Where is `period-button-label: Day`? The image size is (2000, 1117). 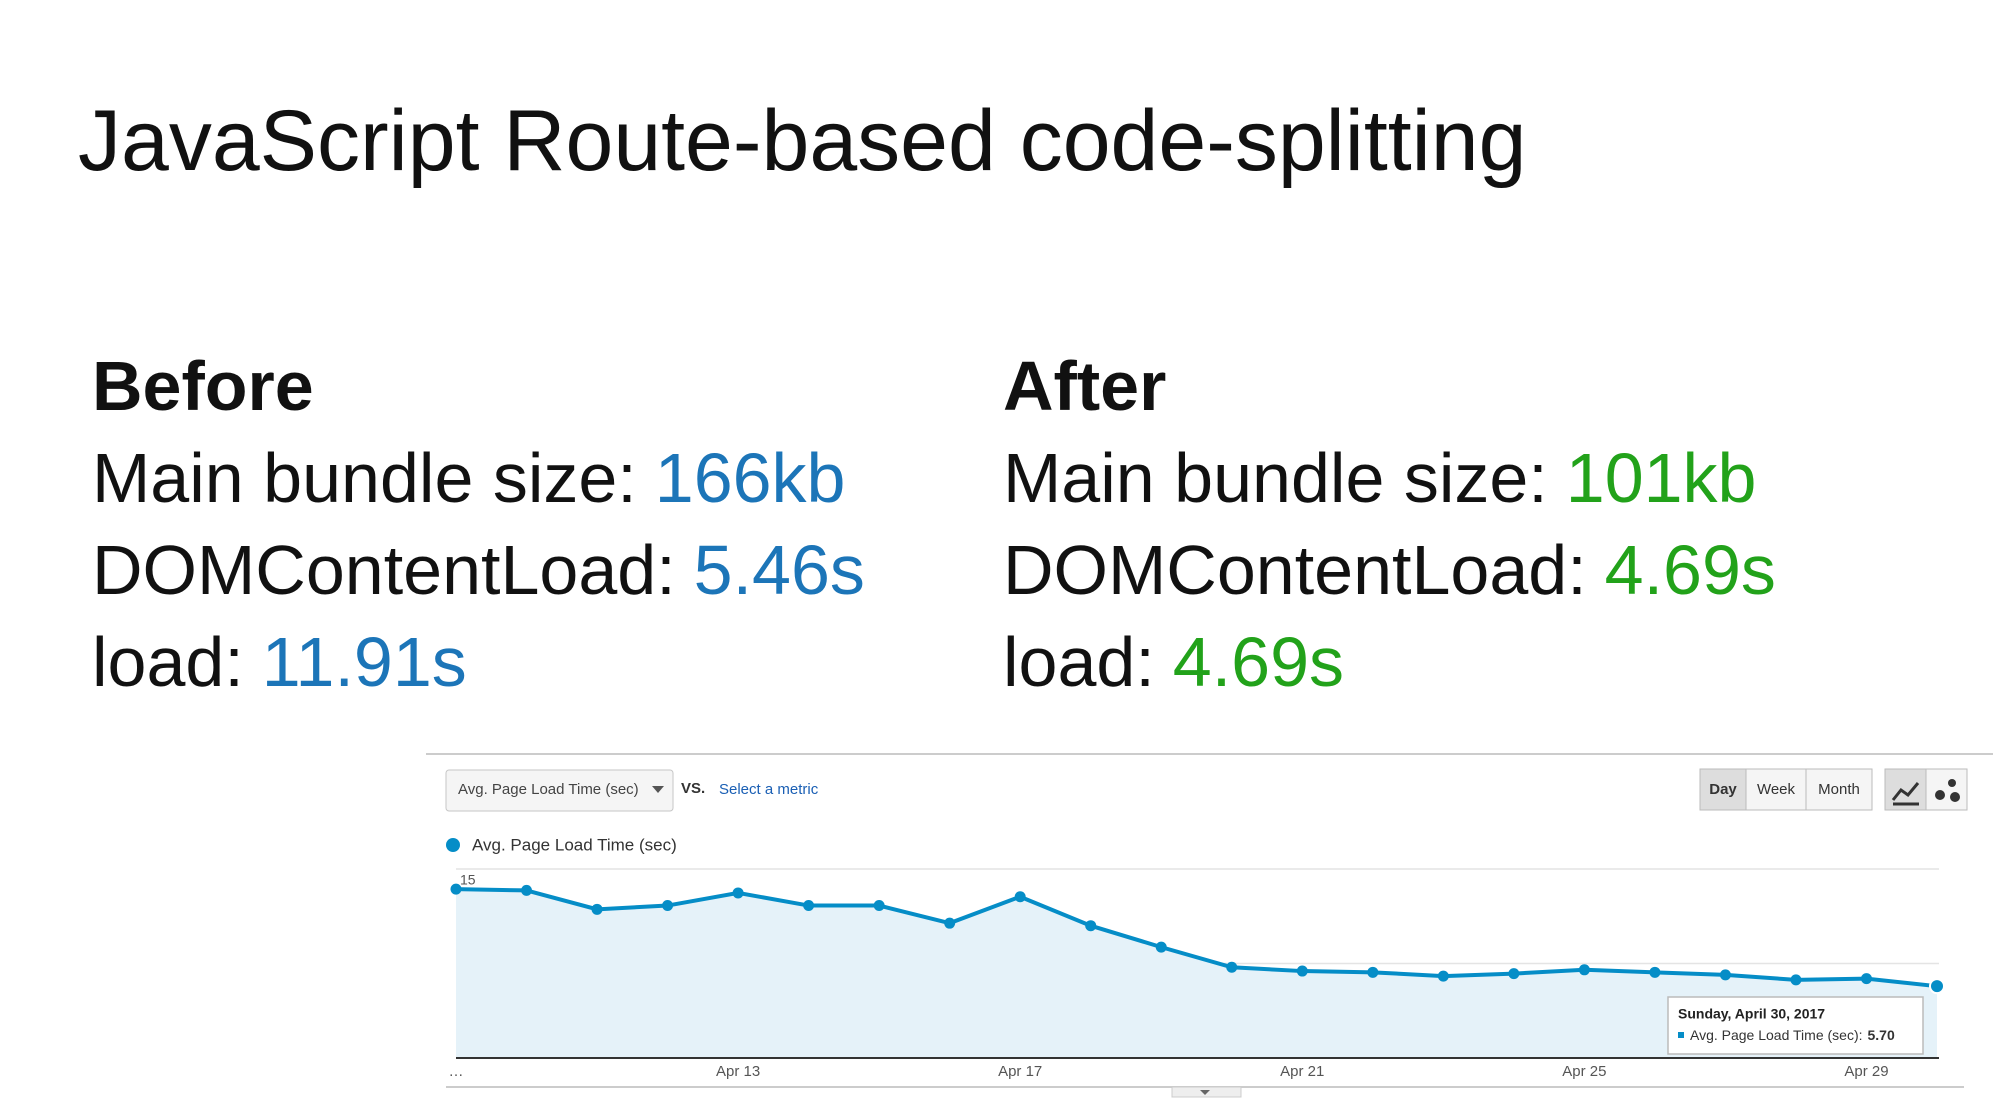
period-button-label: Day is located at coordinates (1723, 789).